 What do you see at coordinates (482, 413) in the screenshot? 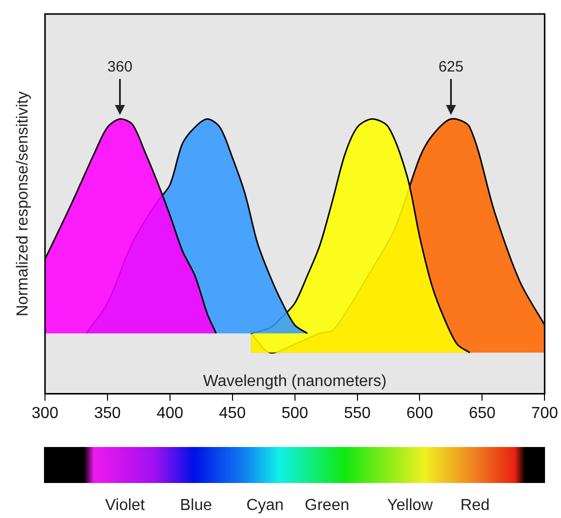
I see `x-tick-label: 650` at bounding box center [482, 413].